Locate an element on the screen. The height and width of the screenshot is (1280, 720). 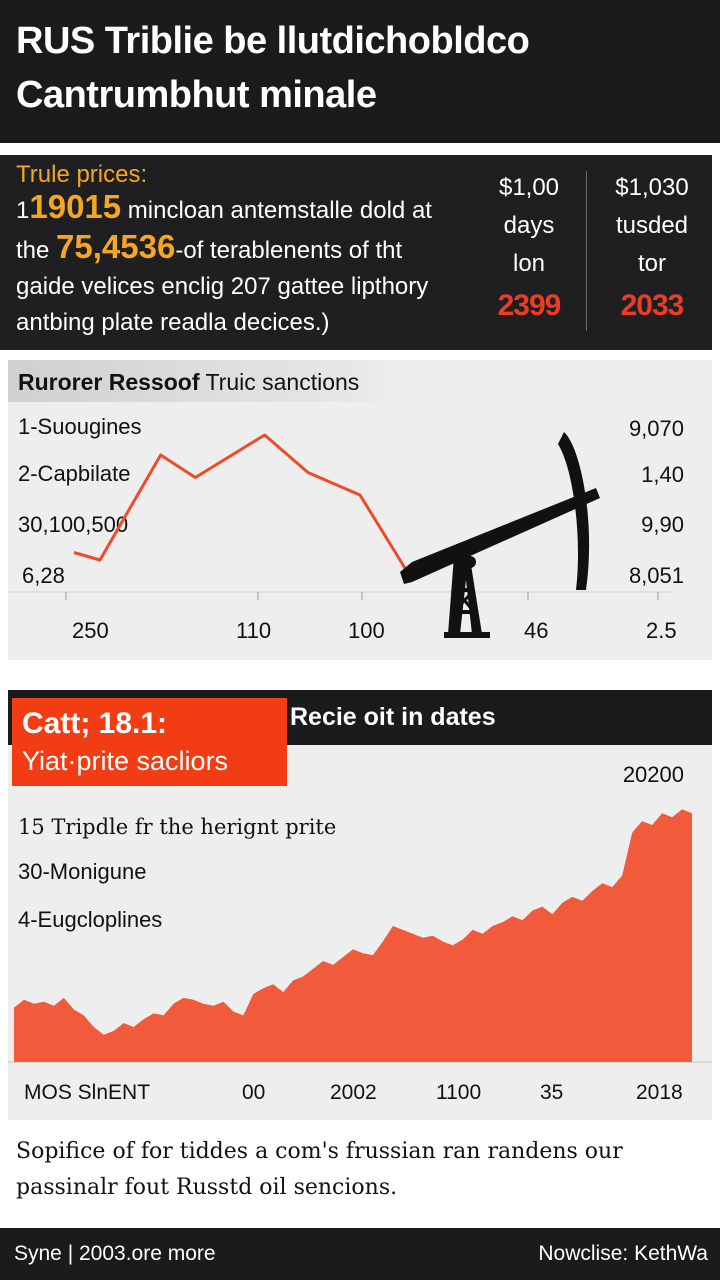
footer: Syne | 2003.ore more Nowclise: KethWa is located at coordinates (360, 1254).